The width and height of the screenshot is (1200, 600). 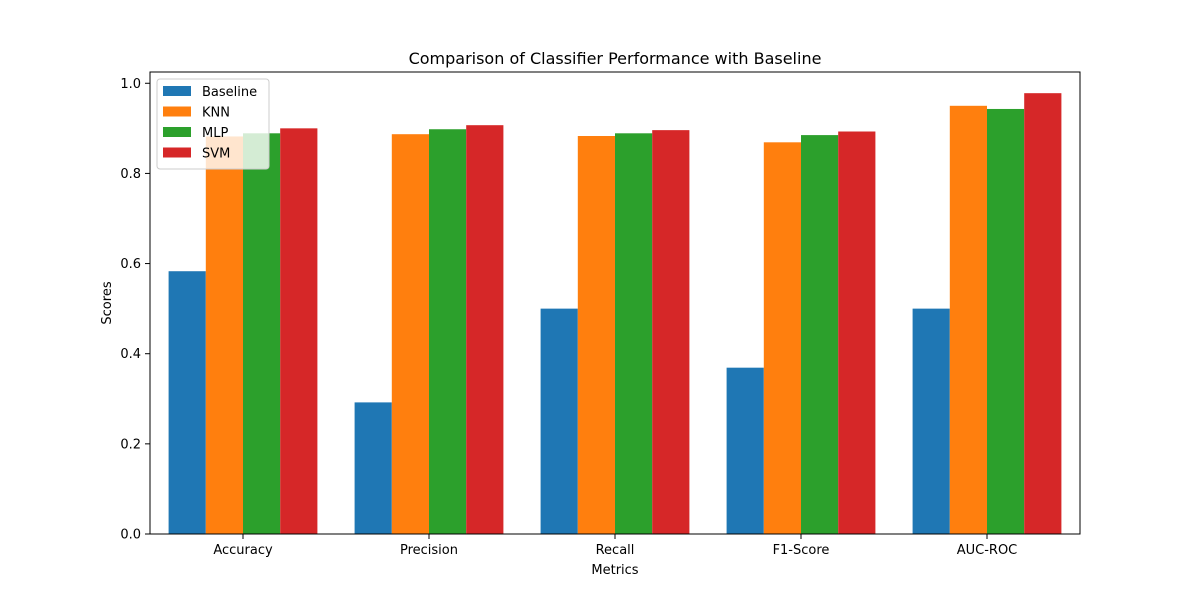 I want to click on bar-svm-f1-score, so click(x=857, y=332).